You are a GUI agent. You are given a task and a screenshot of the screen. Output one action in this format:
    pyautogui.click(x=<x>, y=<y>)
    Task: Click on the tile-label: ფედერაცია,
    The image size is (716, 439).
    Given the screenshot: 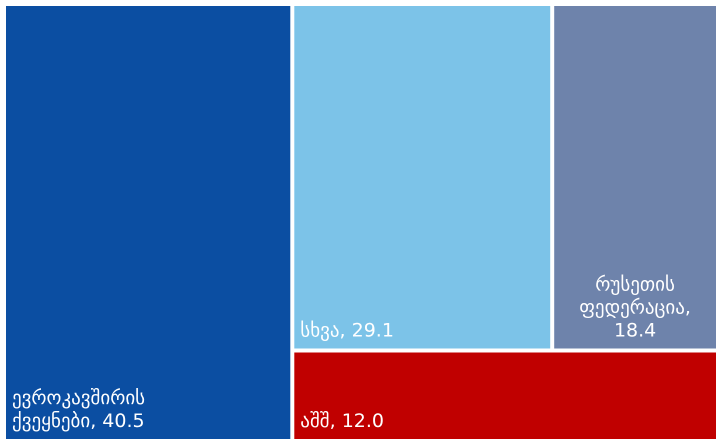 What is the action you would take?
    pyautogui.click(x=635, y=308)
    